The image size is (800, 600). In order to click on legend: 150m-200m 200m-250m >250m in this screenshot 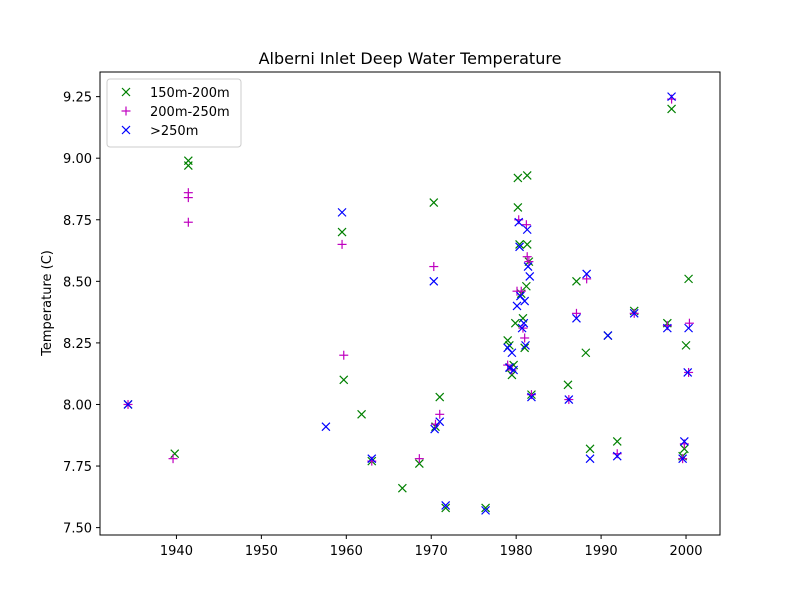, I will do `click(174, 113)`.